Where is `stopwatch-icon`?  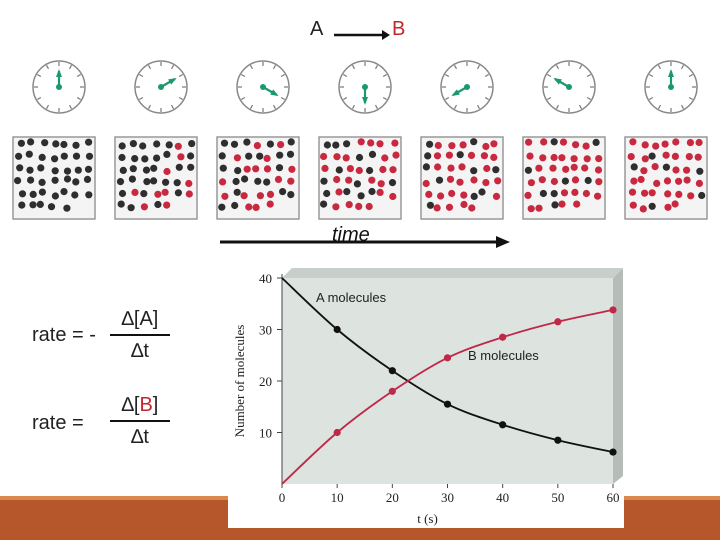 stopwatch-icon is located at coordinates (263, 87).